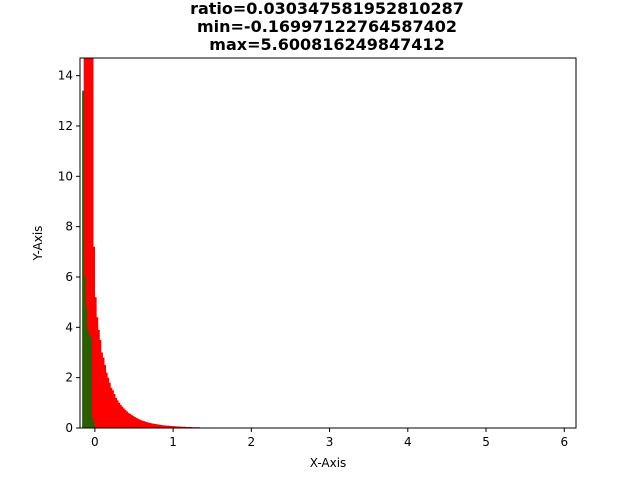 The height and width of the screenshot is (480, 640). Describe the element at coordinates (327, 9) in the screenshot. I see `chart-title-line-1: ratio=0.030347581952810287` at that location.